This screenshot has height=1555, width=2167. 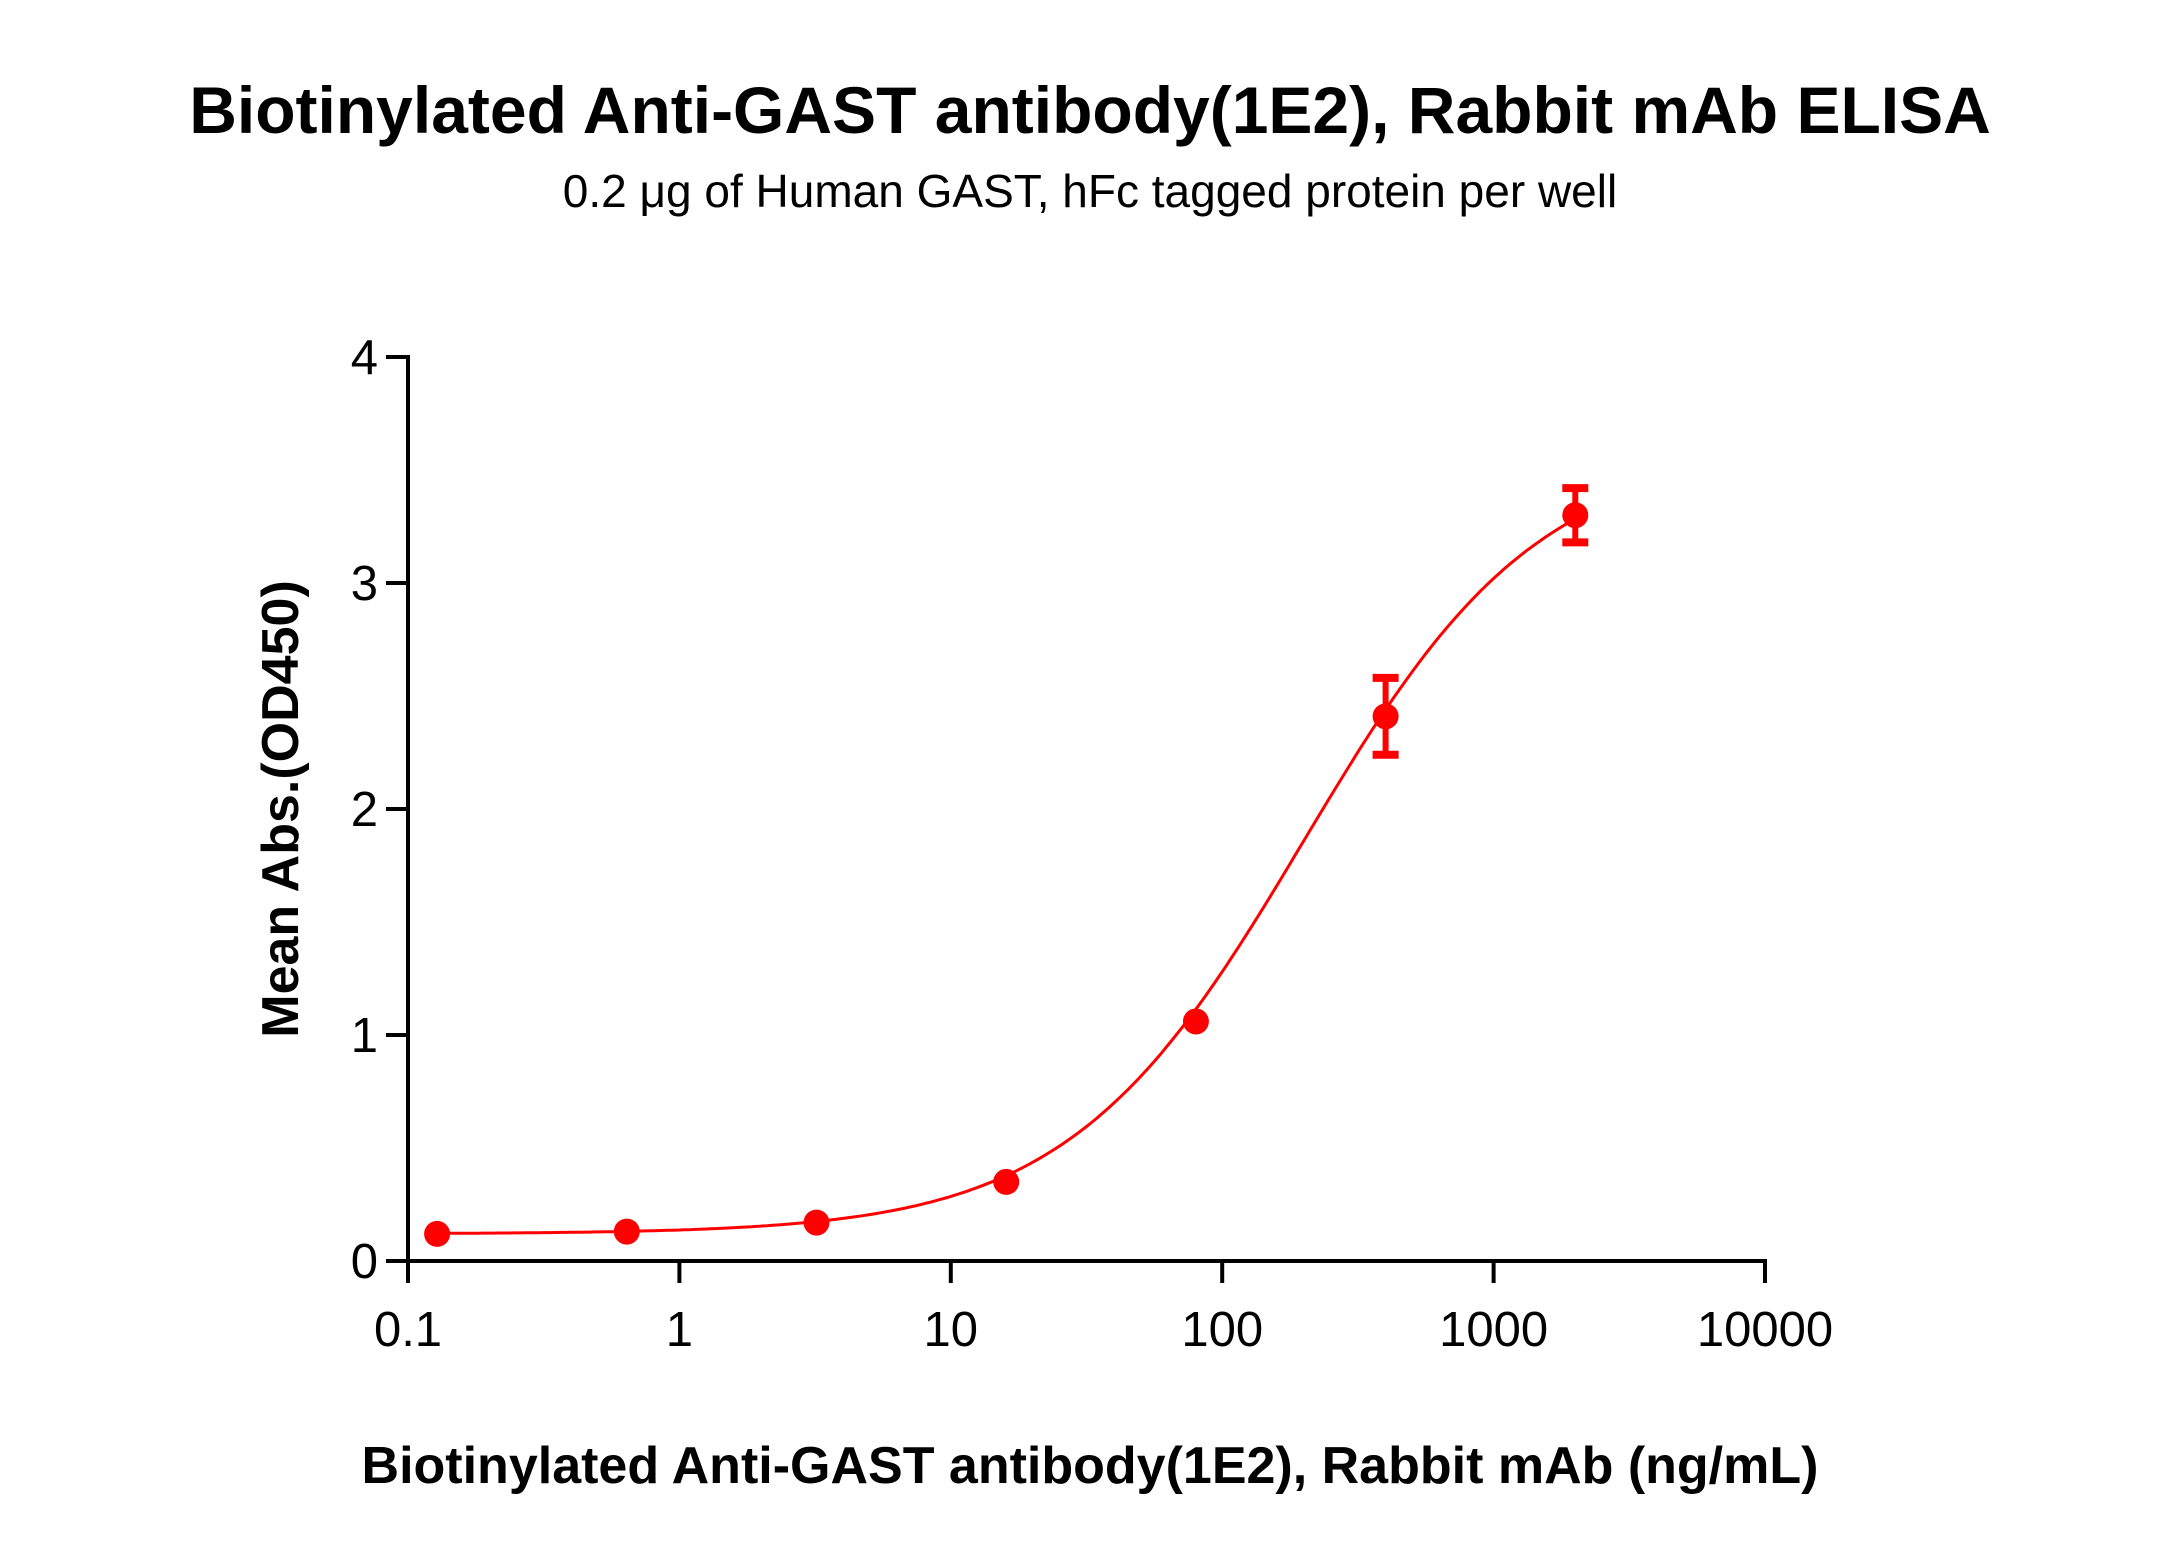 What do you see at coordinates (364, 1262) in the screenshot?
I see `y-tick-label: 0` at bounding box center [364, 1262].